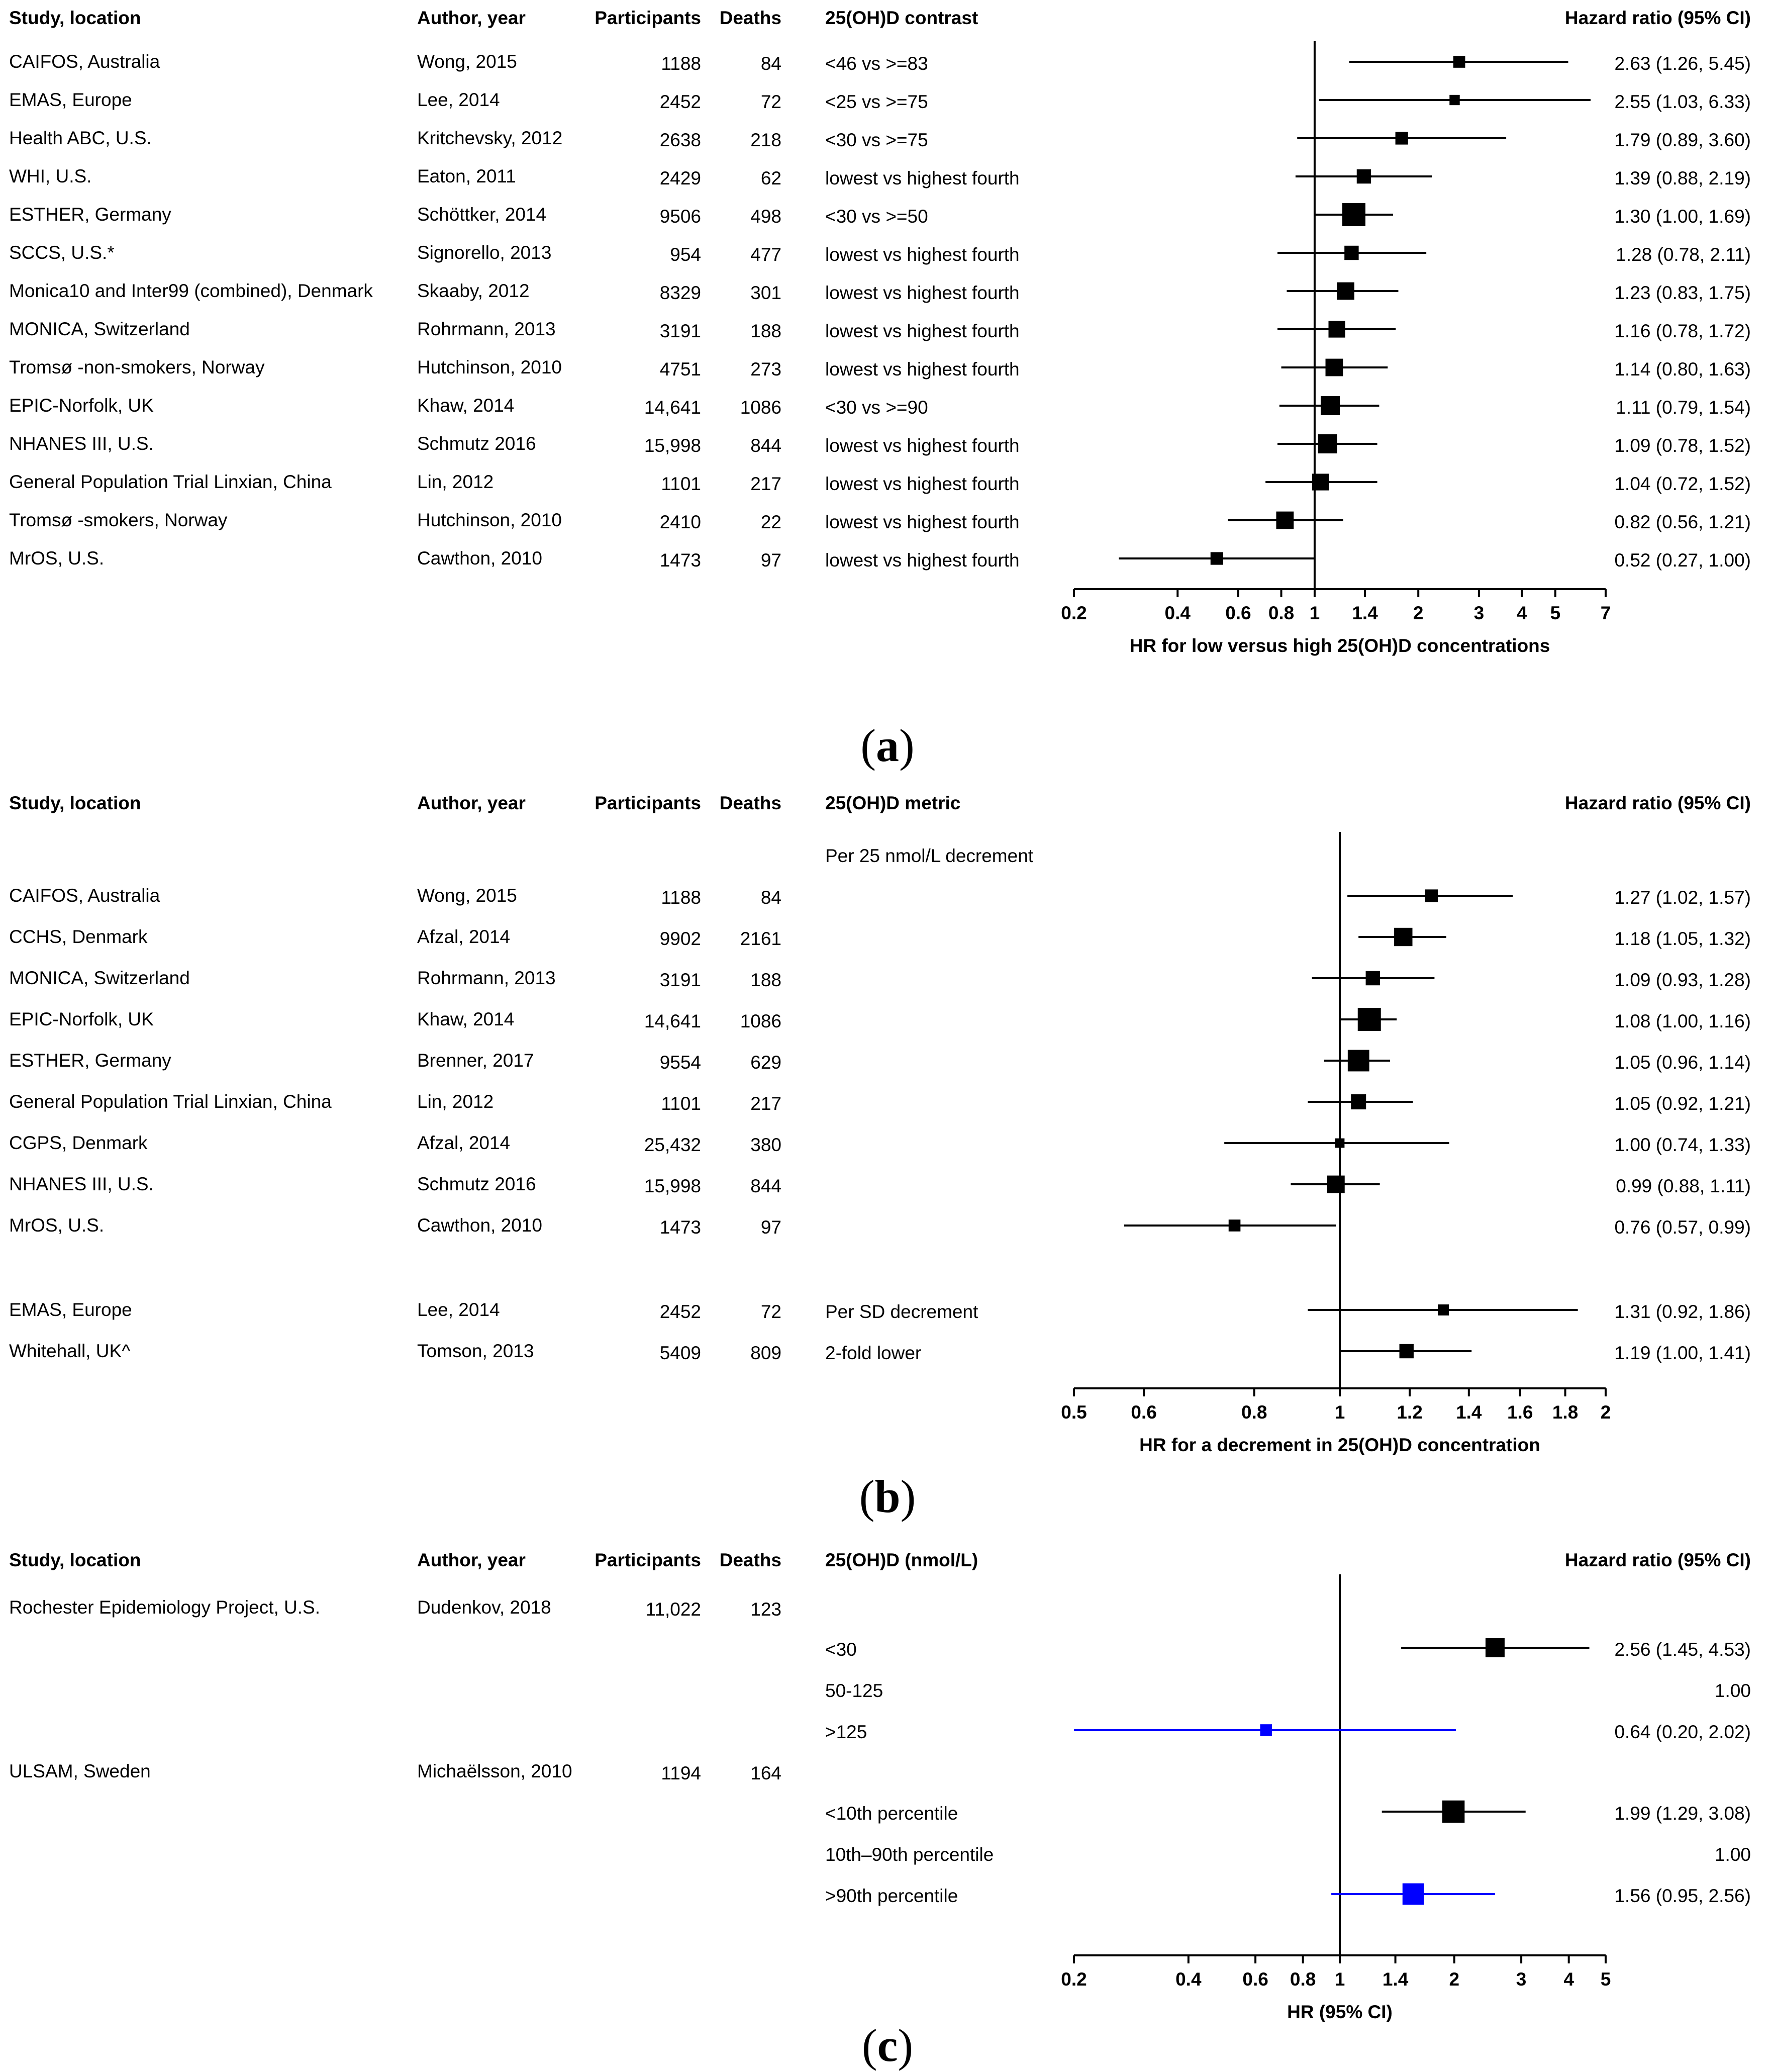 This screenshot has width=1775, height=2072. I want to click on participants: 9554, so click(680, 1062).